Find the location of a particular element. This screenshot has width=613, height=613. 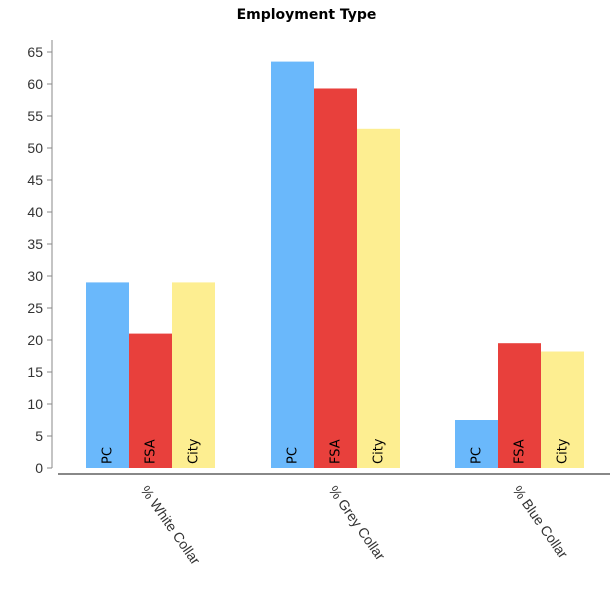

y-tick-label: 50 is located at coordinates (35, 148).